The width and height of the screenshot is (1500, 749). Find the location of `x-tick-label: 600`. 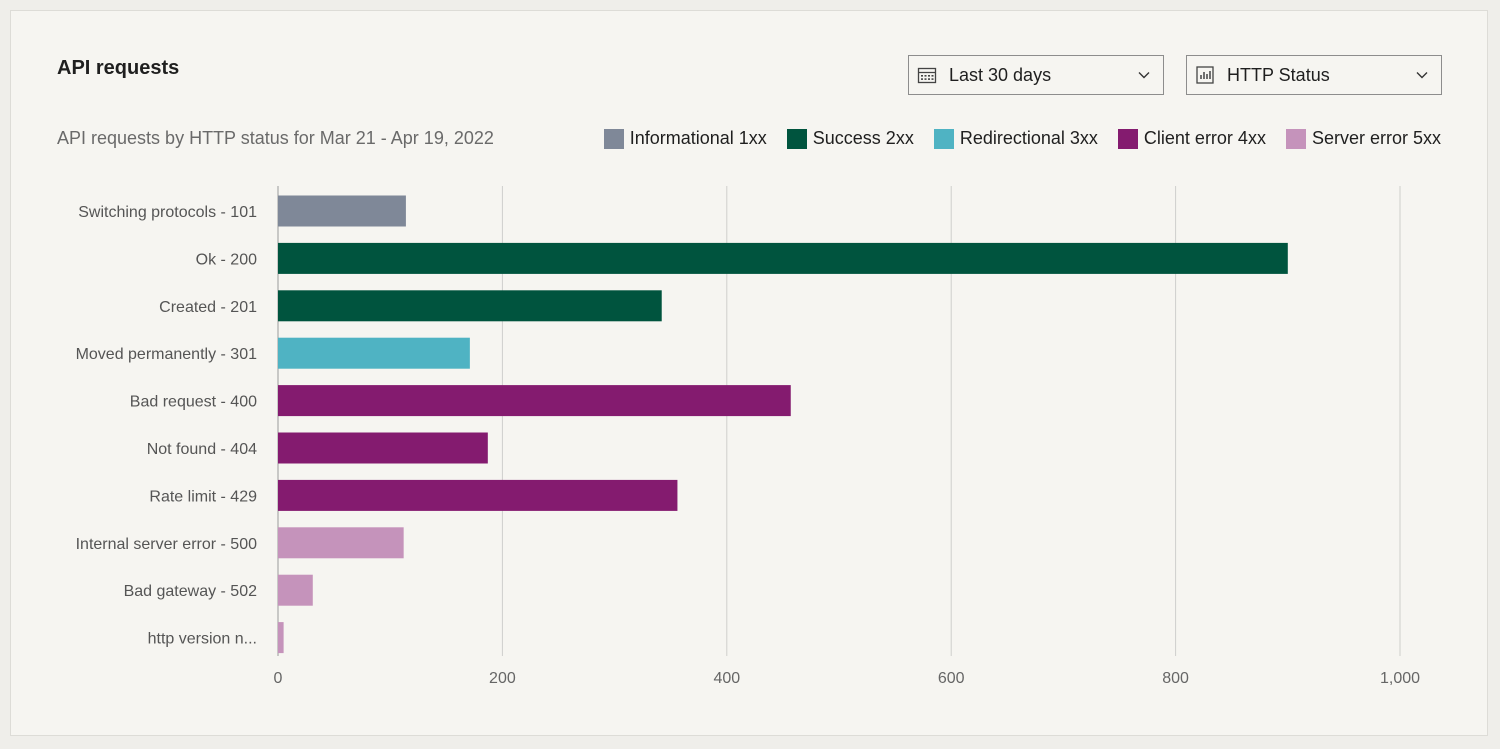

x-tick-label: 600 is located at coordinates (951, 678).